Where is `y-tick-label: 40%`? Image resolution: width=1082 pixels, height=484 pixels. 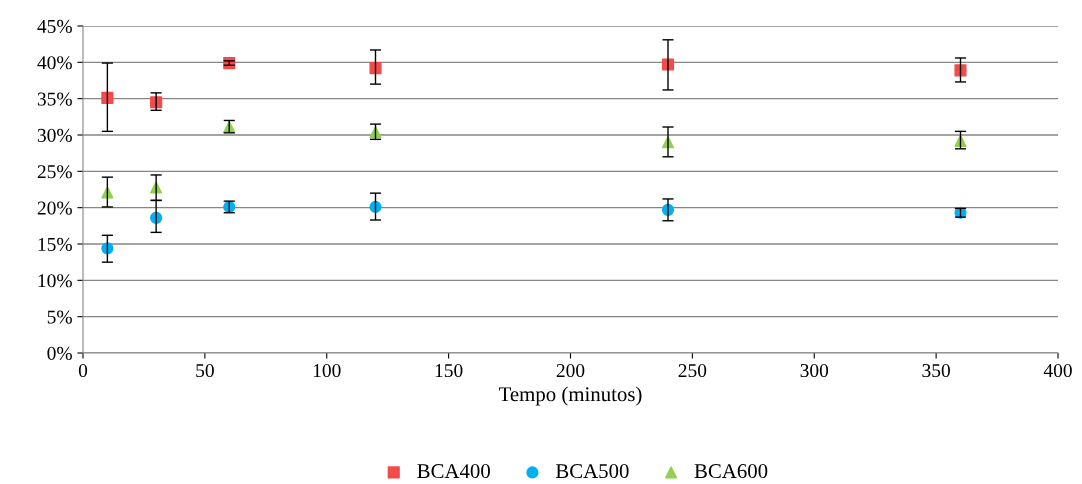 y-tick-label: 40% is located at coordinates (54, 63).